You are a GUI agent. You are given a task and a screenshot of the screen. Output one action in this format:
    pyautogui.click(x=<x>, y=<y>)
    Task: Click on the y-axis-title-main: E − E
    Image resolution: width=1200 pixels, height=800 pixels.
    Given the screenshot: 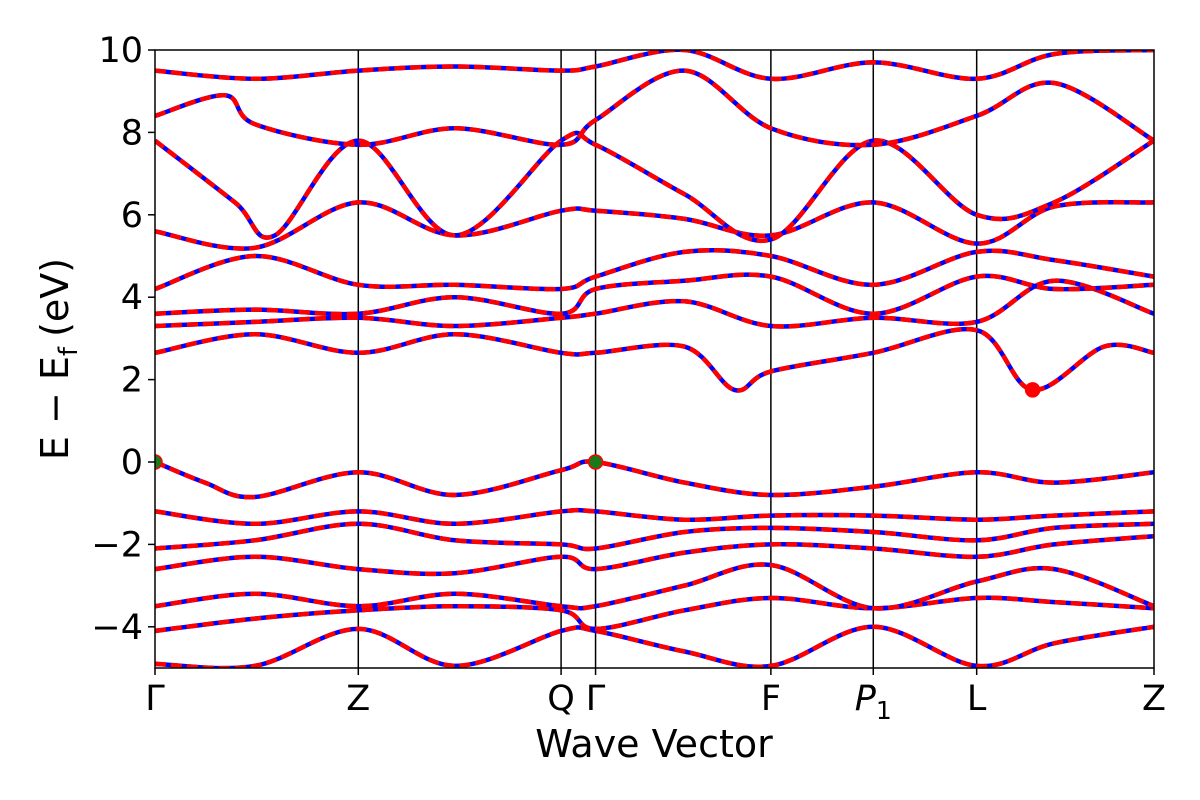 What is the action you would take?
    pyautogui.click(x=55, y=408)
    